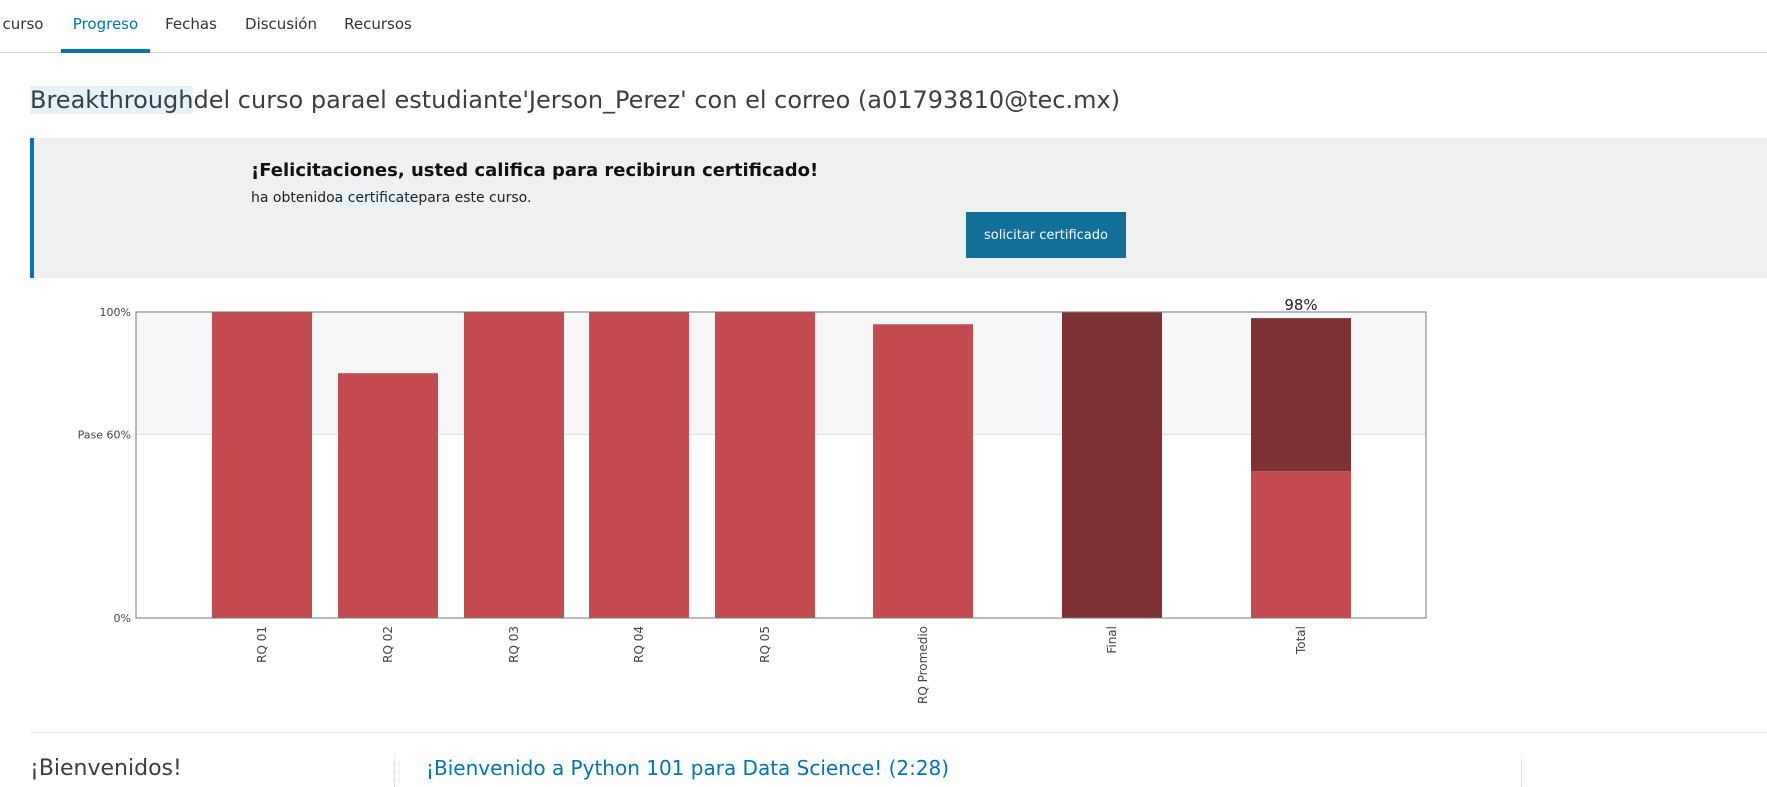 The image size is (1767, 787). I want to click on category-label-rq-05: RQ 05, so click(765, 644).